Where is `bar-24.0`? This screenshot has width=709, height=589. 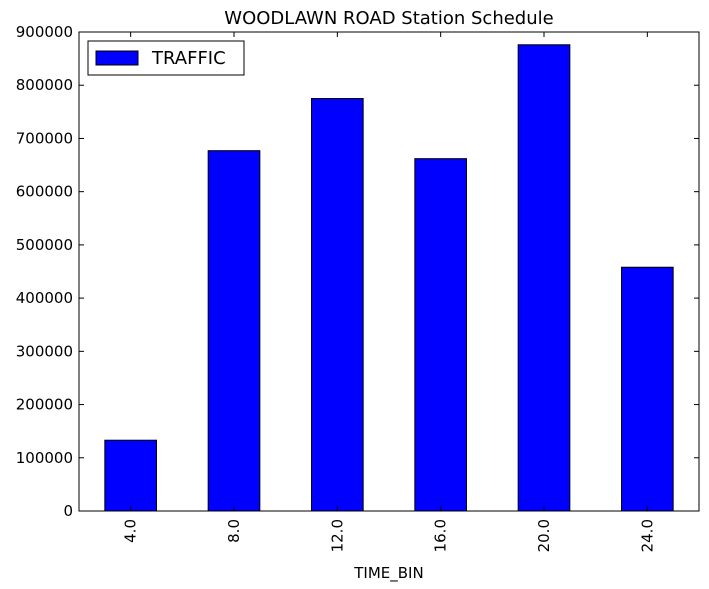
bar-24.0 is located at coordinates (647, 389).